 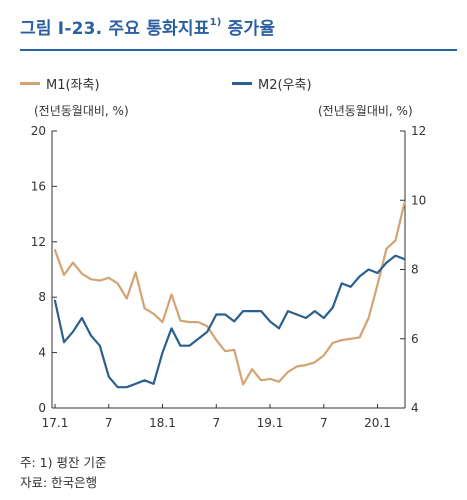 What do you see at coordinates (285, 85) in the screenshot?
I see `legend-m2-label: M2(우축)` at bounding box center [285, 85].